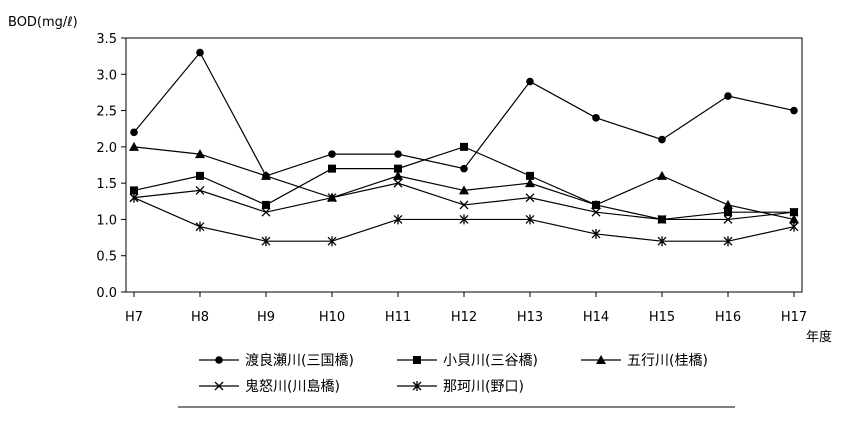 The height and width of the screenshot is (422, 844). Describe the element at coordinates (111, 166) in the screenshot. I see `y-axis-ticks: 0.0 0.5 1.0 1.5 2.0 2.5 3.0 3.5` at that location.